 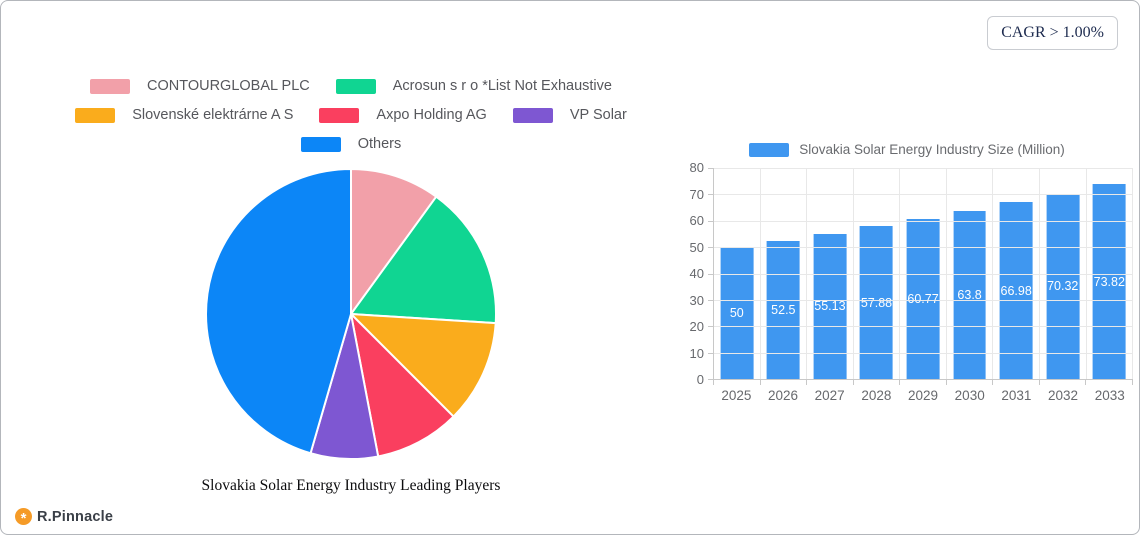 What do you see at coordinates (876, 395) in the screenshot?
I see `x-tick-label: 2028` at bounding box center [876, 395].